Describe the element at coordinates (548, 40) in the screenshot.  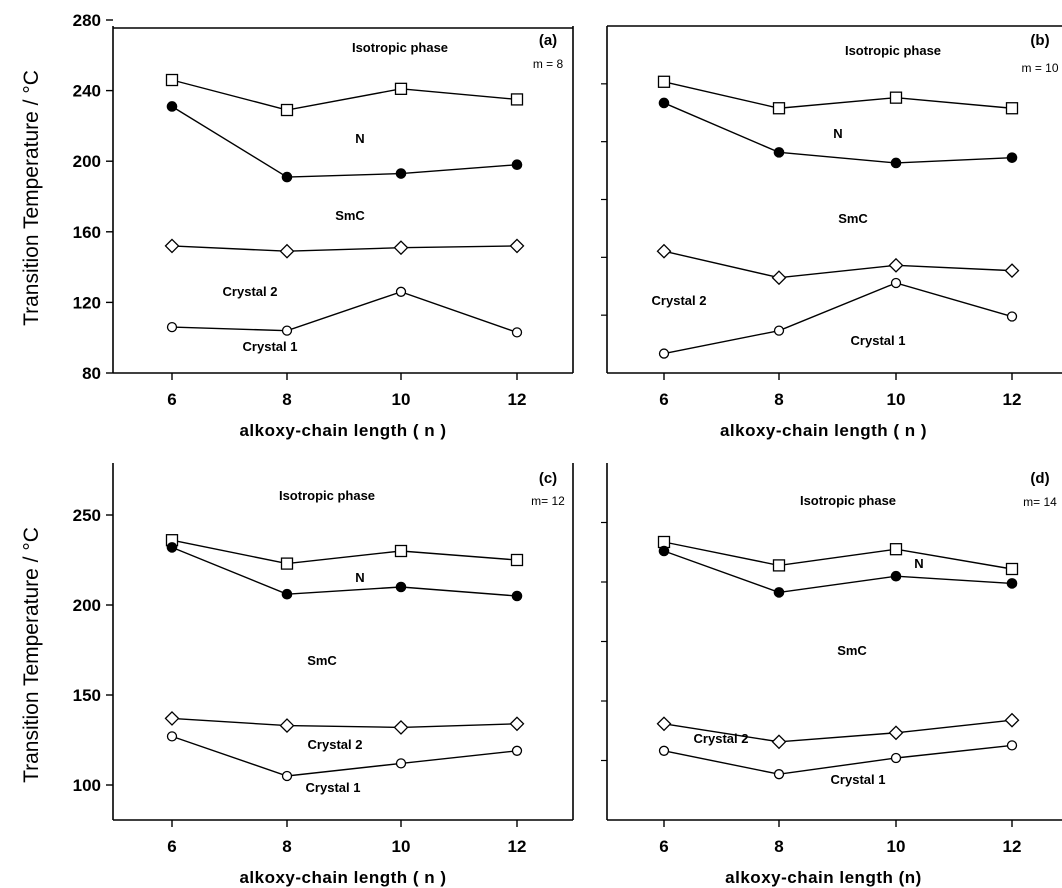
I see `panel-id-label: (a)` at that location.